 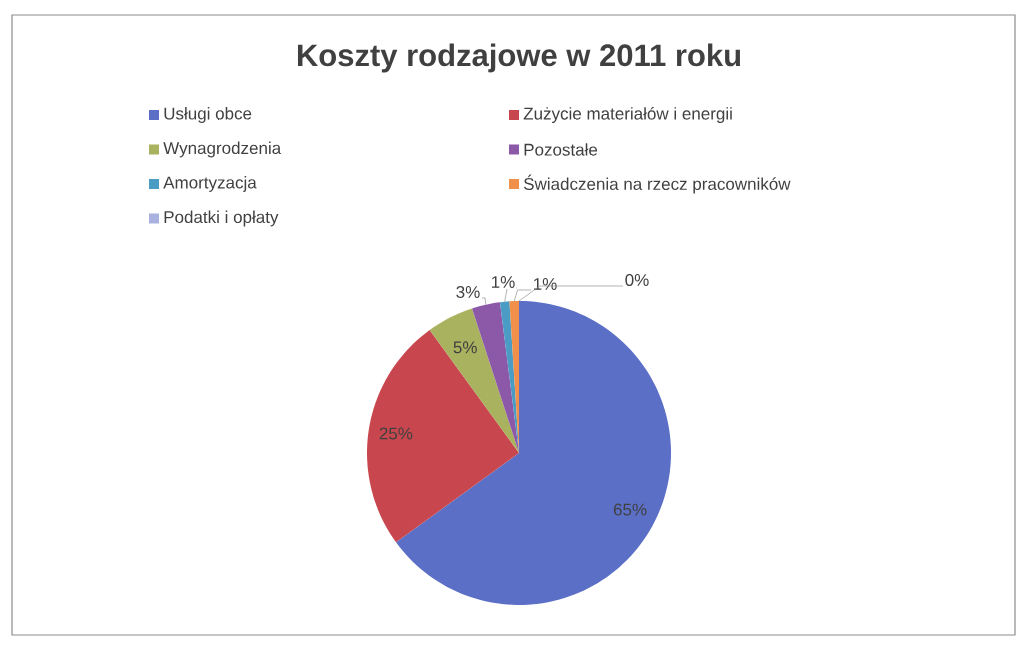 What do you see at coordinates (561, 149) in the screenshot?
I see `legend-label: Pozostałe` at bounding box center [561, 149].